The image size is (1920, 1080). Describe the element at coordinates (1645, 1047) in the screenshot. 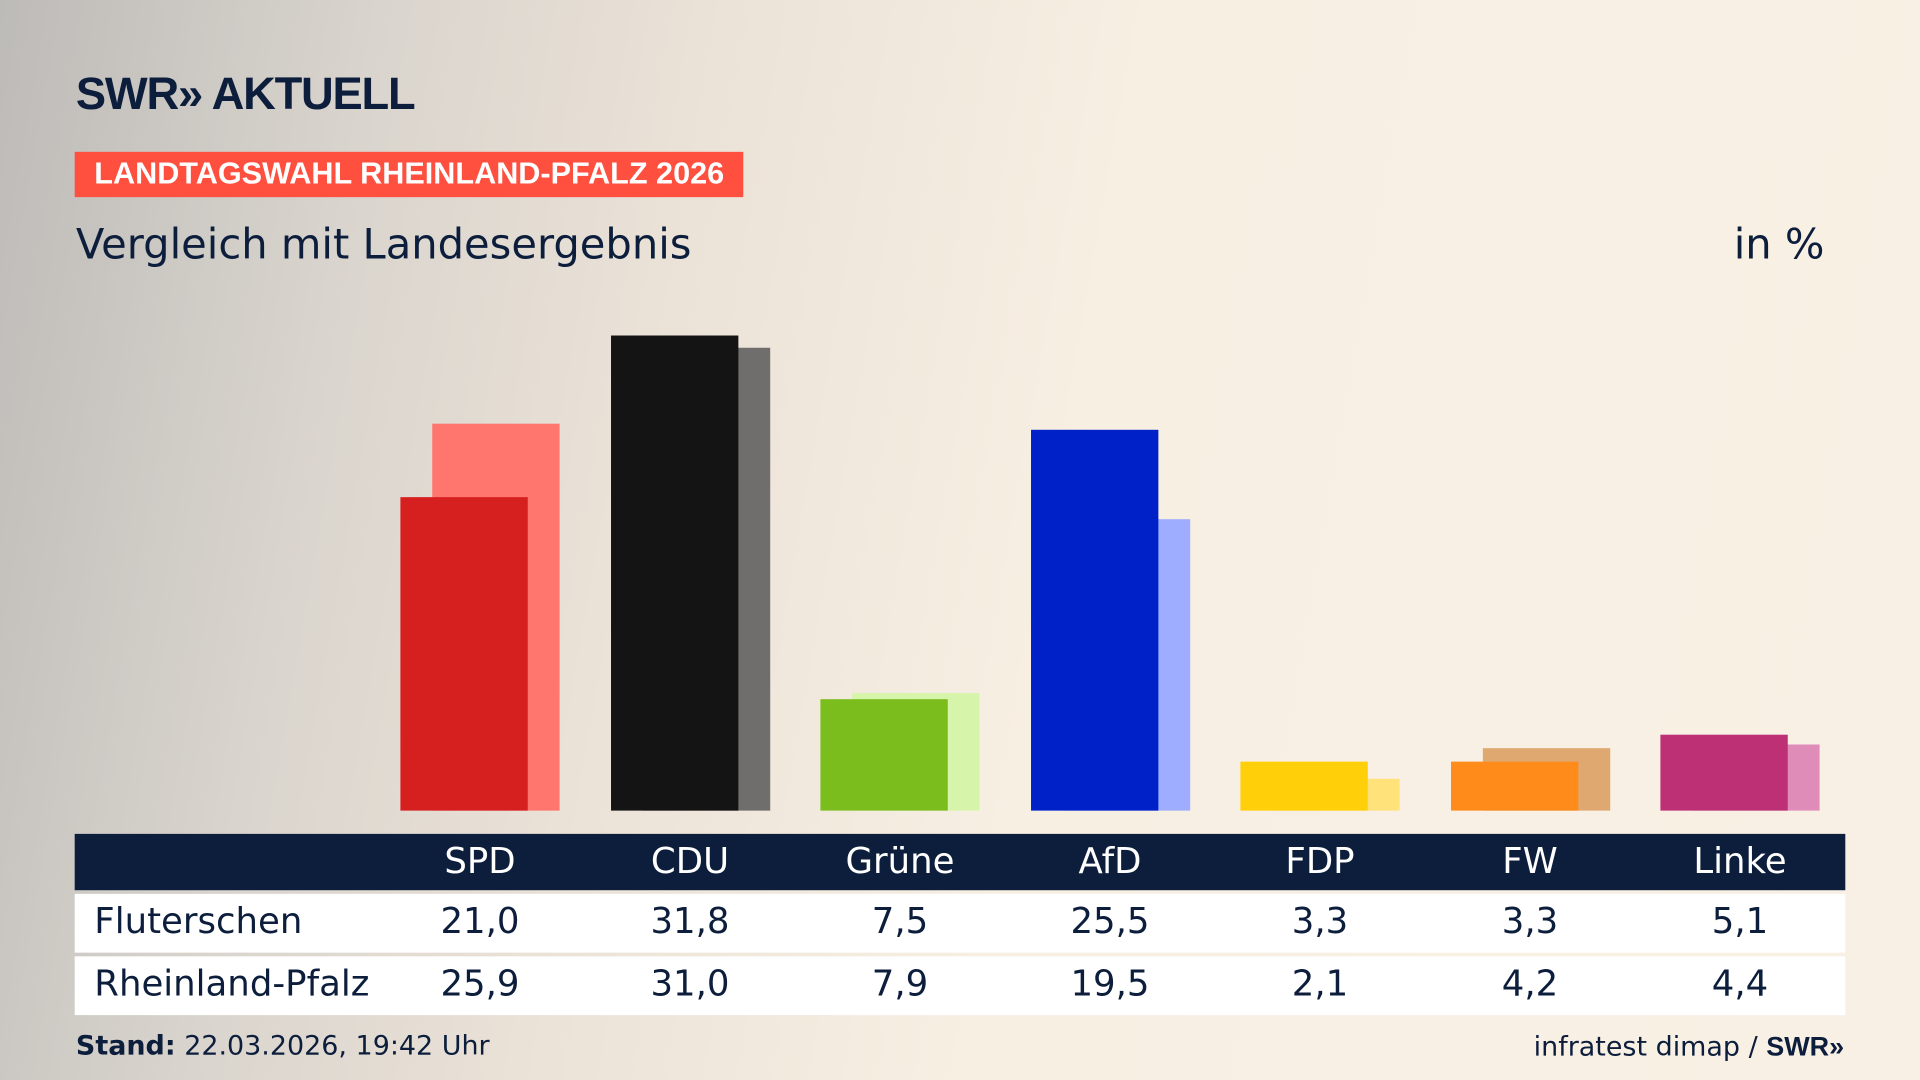

I see `source-label: infratest dimap /` at that location.